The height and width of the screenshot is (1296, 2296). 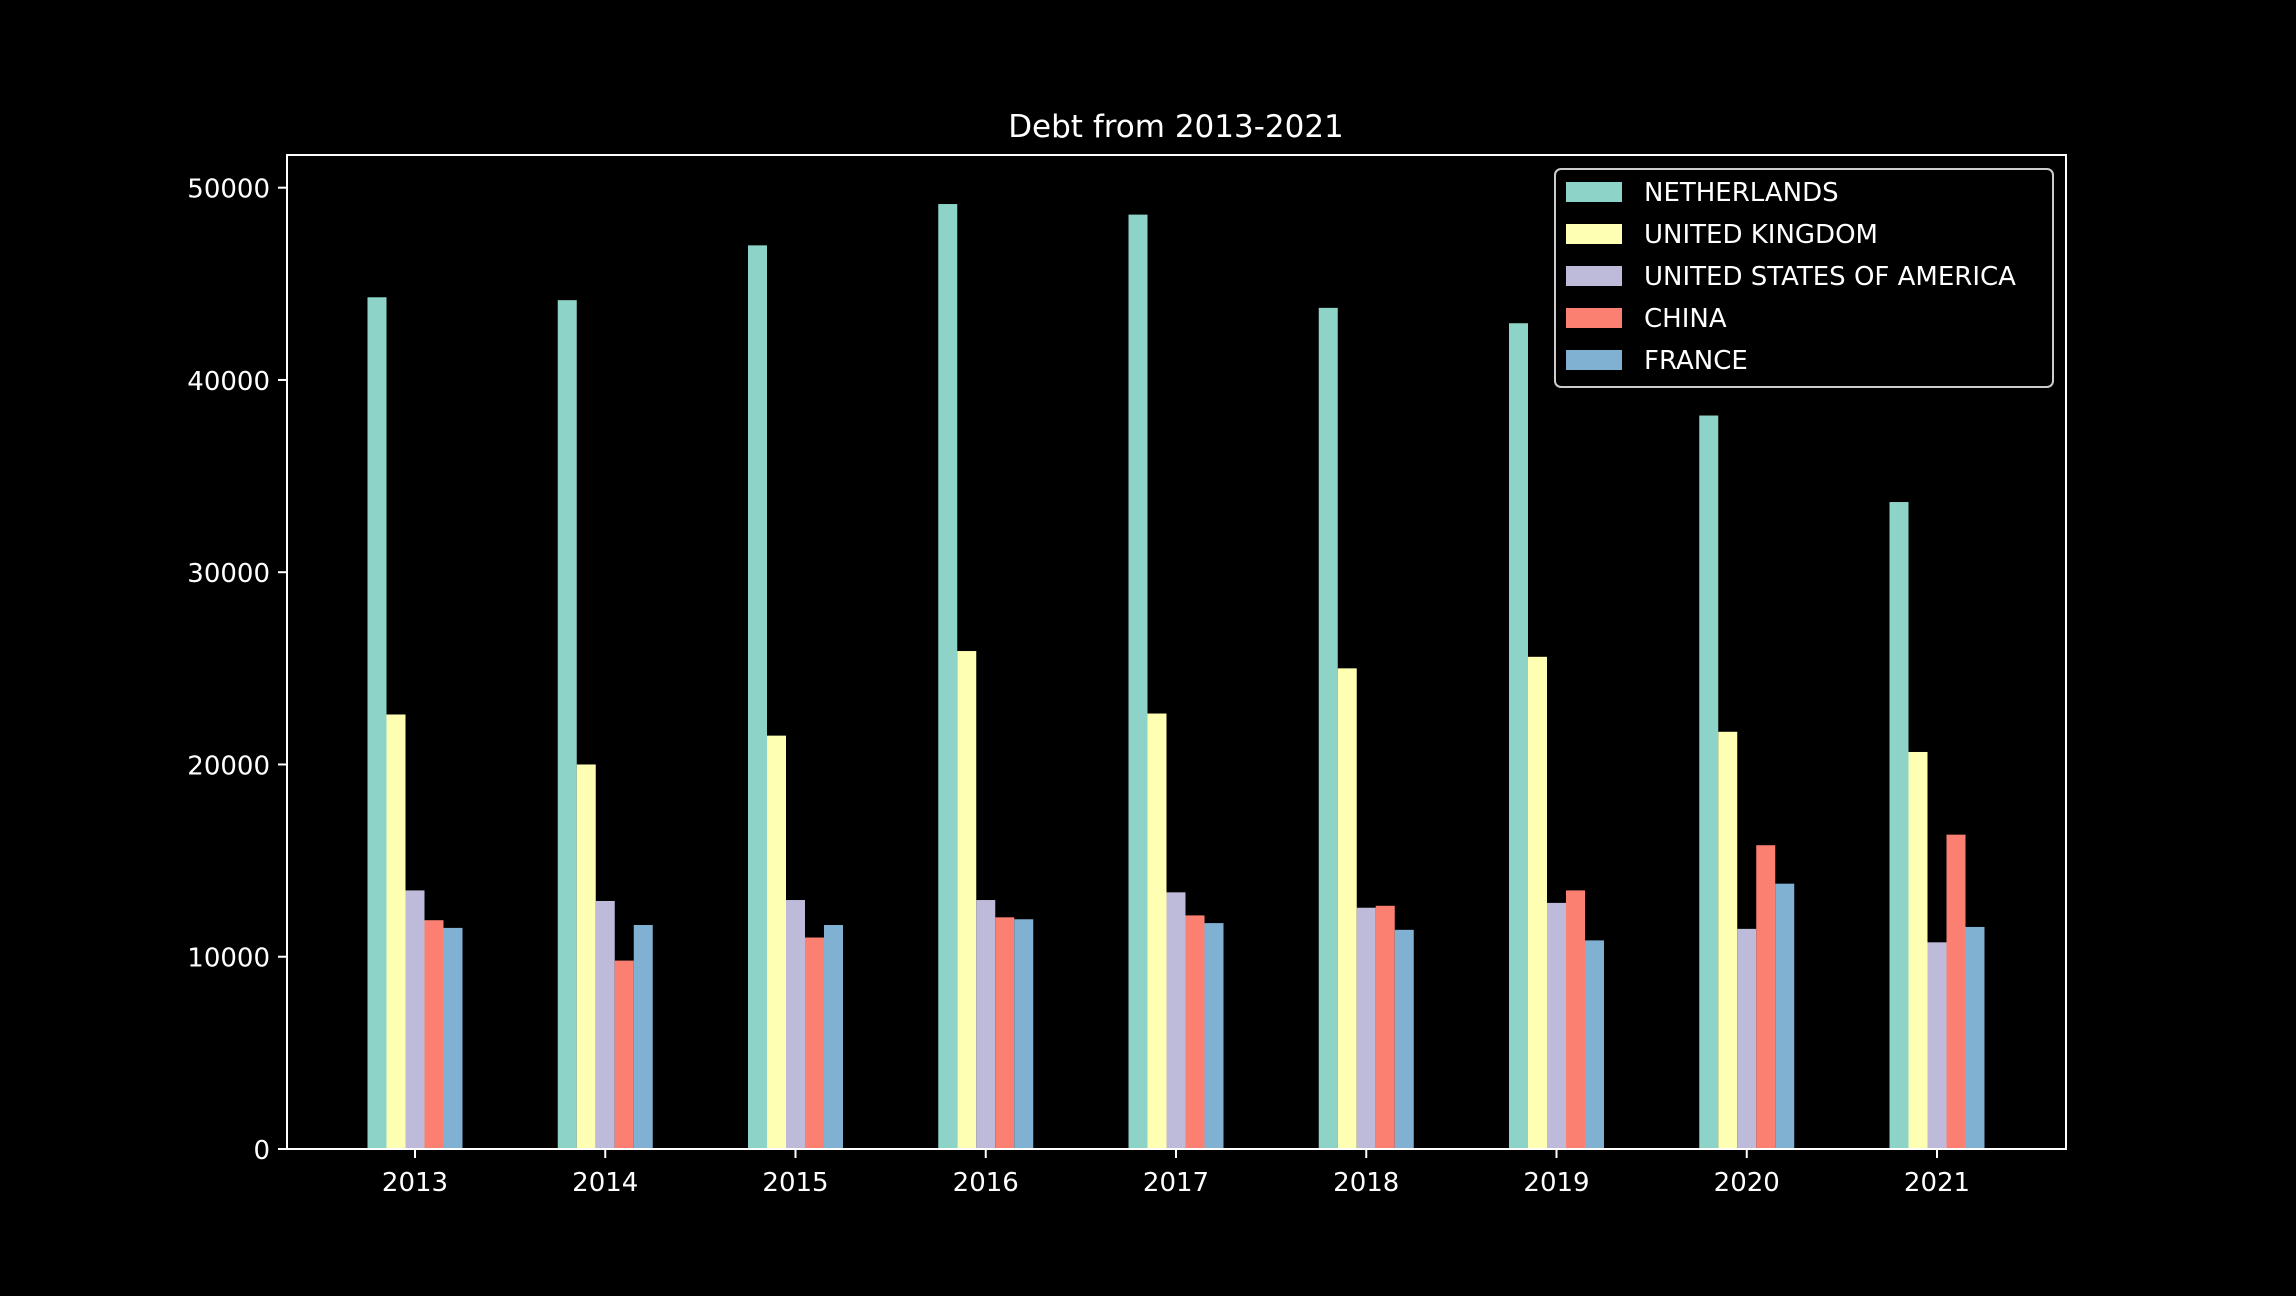 What do you see at coordinates (1761, 235) in the screenshot?
I see `legend-label: UNITED KINGDOM` at bounding box center [1761, 235].